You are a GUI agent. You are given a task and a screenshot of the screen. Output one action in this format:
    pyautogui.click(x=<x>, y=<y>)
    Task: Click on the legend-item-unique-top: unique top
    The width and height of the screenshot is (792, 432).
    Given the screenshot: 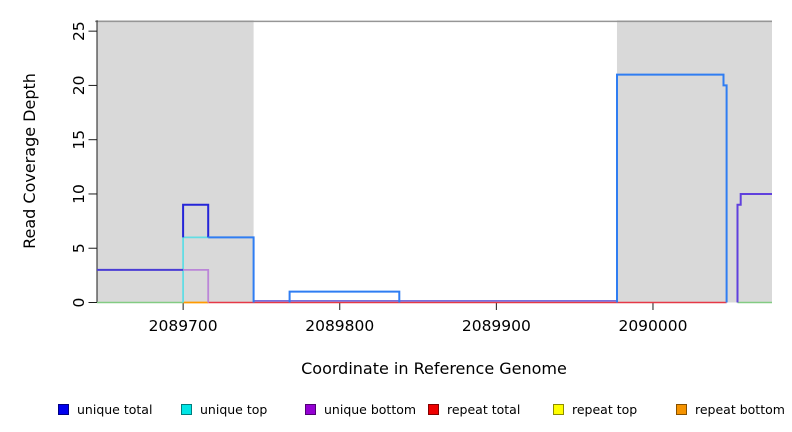 What is the action you would take?
    pyautogui.click(x=224, y=409)
    